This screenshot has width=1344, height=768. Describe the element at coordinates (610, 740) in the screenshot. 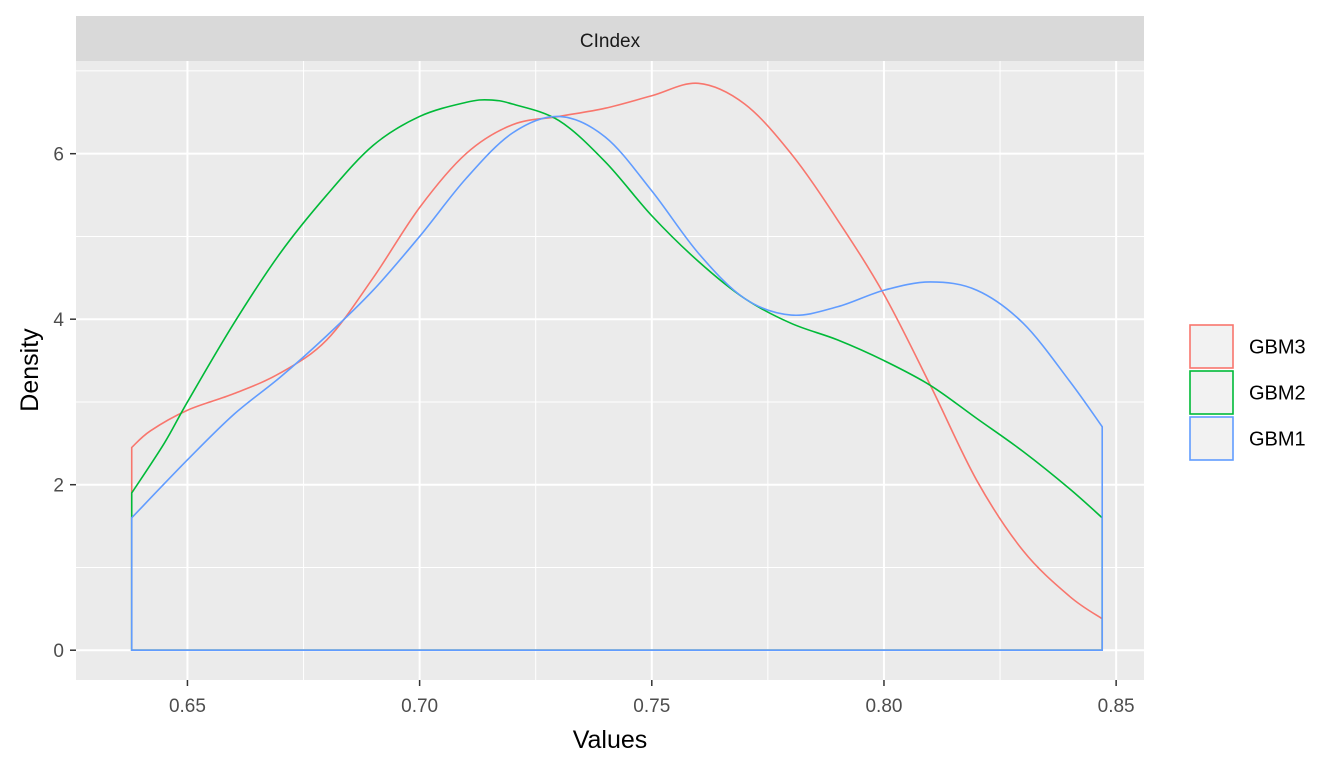

I see `x-axis-title: Values` at that location.